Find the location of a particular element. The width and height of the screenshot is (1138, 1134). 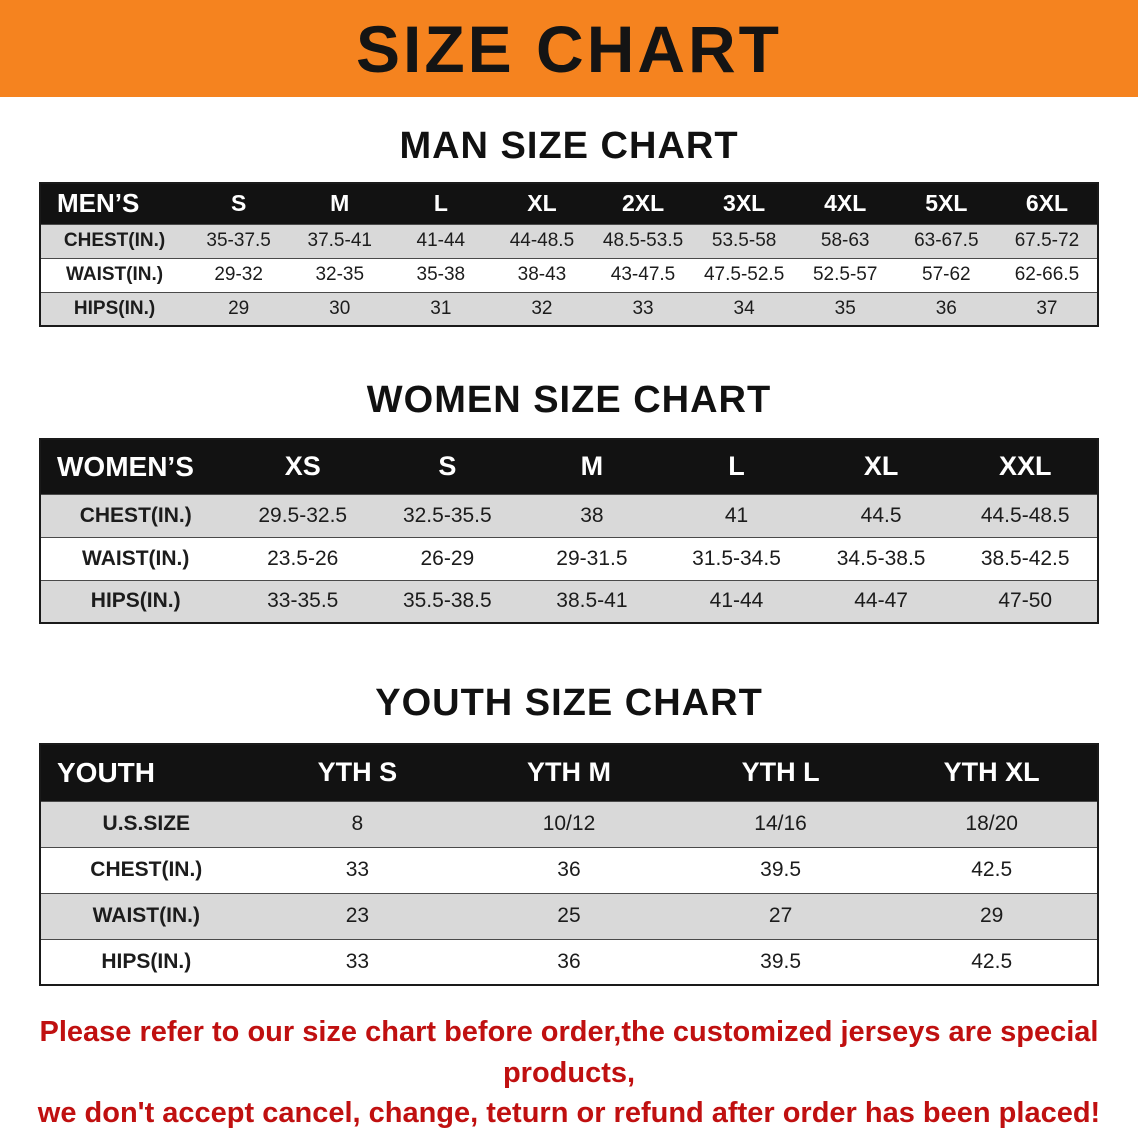

table-title-cell: YOUTH is located at coordinates (146, 772).